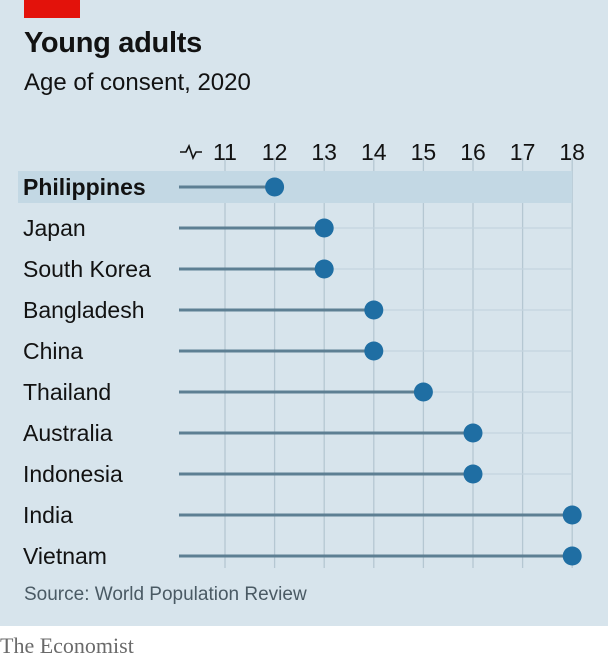 The image size is (608, 662). What do you see at coordinates (374, 310) in the screenshot?
I see `dot-bangladesh` at bounding box center [374, 310].